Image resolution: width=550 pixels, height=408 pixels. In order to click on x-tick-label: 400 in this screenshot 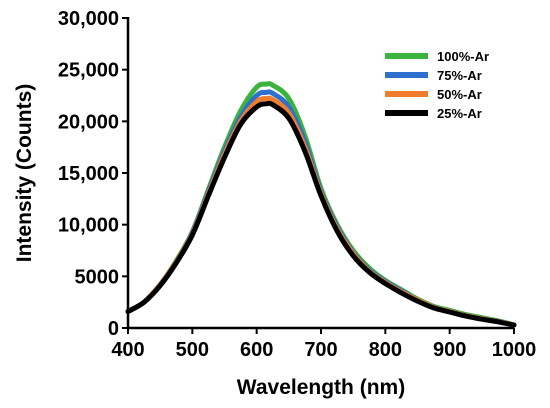, I will do `click(127, 350)`.